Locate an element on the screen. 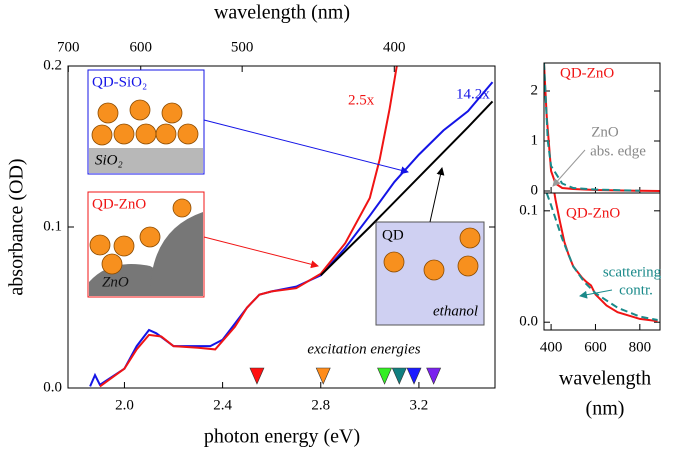  annotation: abs. edge is located at coordinates (618, 151).